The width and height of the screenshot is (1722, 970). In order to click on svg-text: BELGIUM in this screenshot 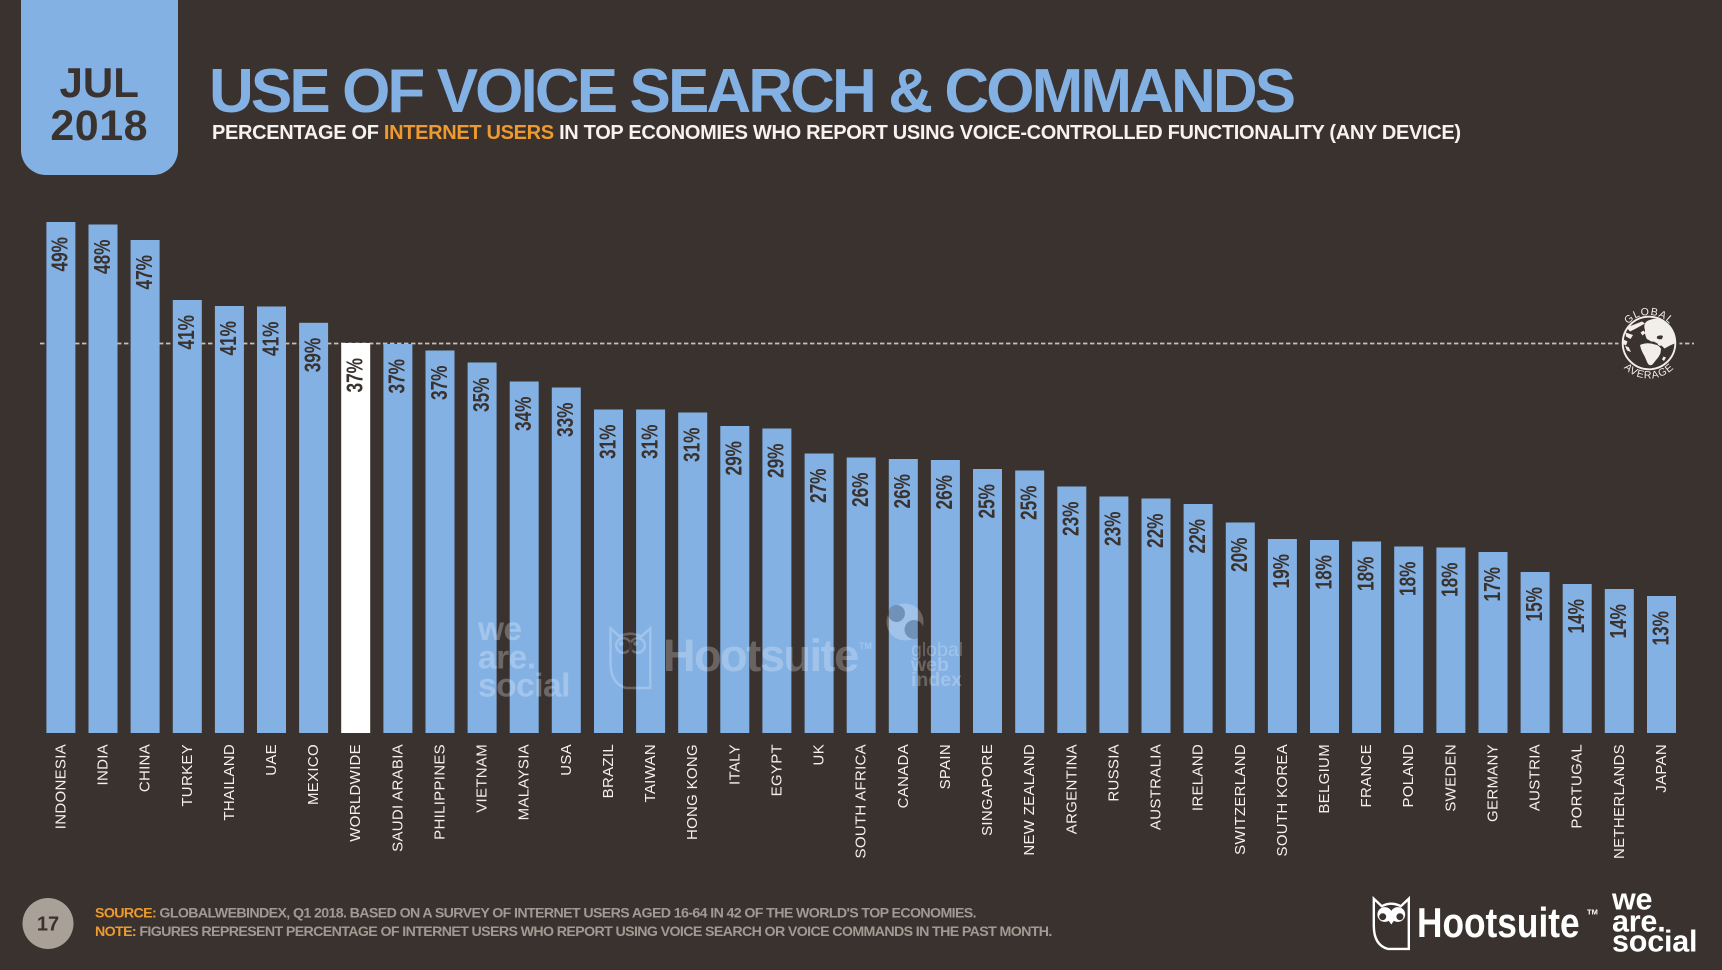, I will do `click(1324, 779)`.